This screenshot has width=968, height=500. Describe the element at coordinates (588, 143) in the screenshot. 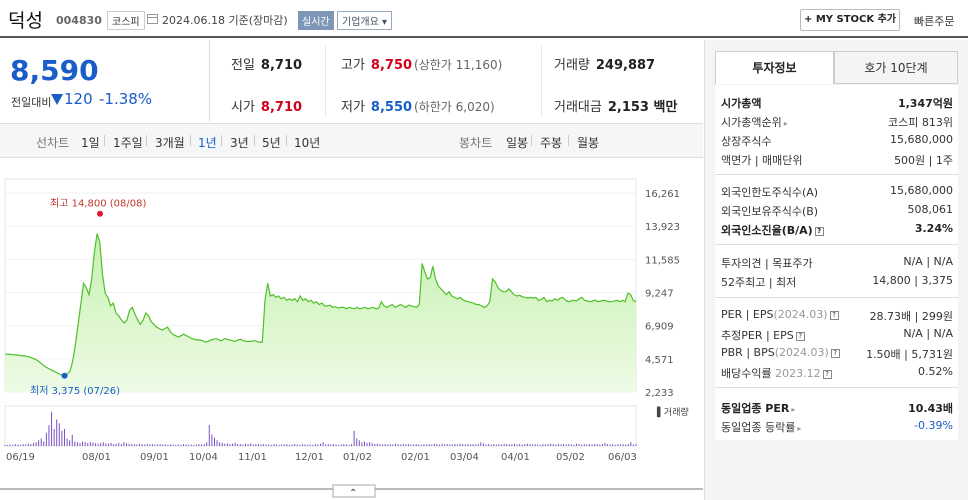

I see `tab-monthly: 월봉` at that location.